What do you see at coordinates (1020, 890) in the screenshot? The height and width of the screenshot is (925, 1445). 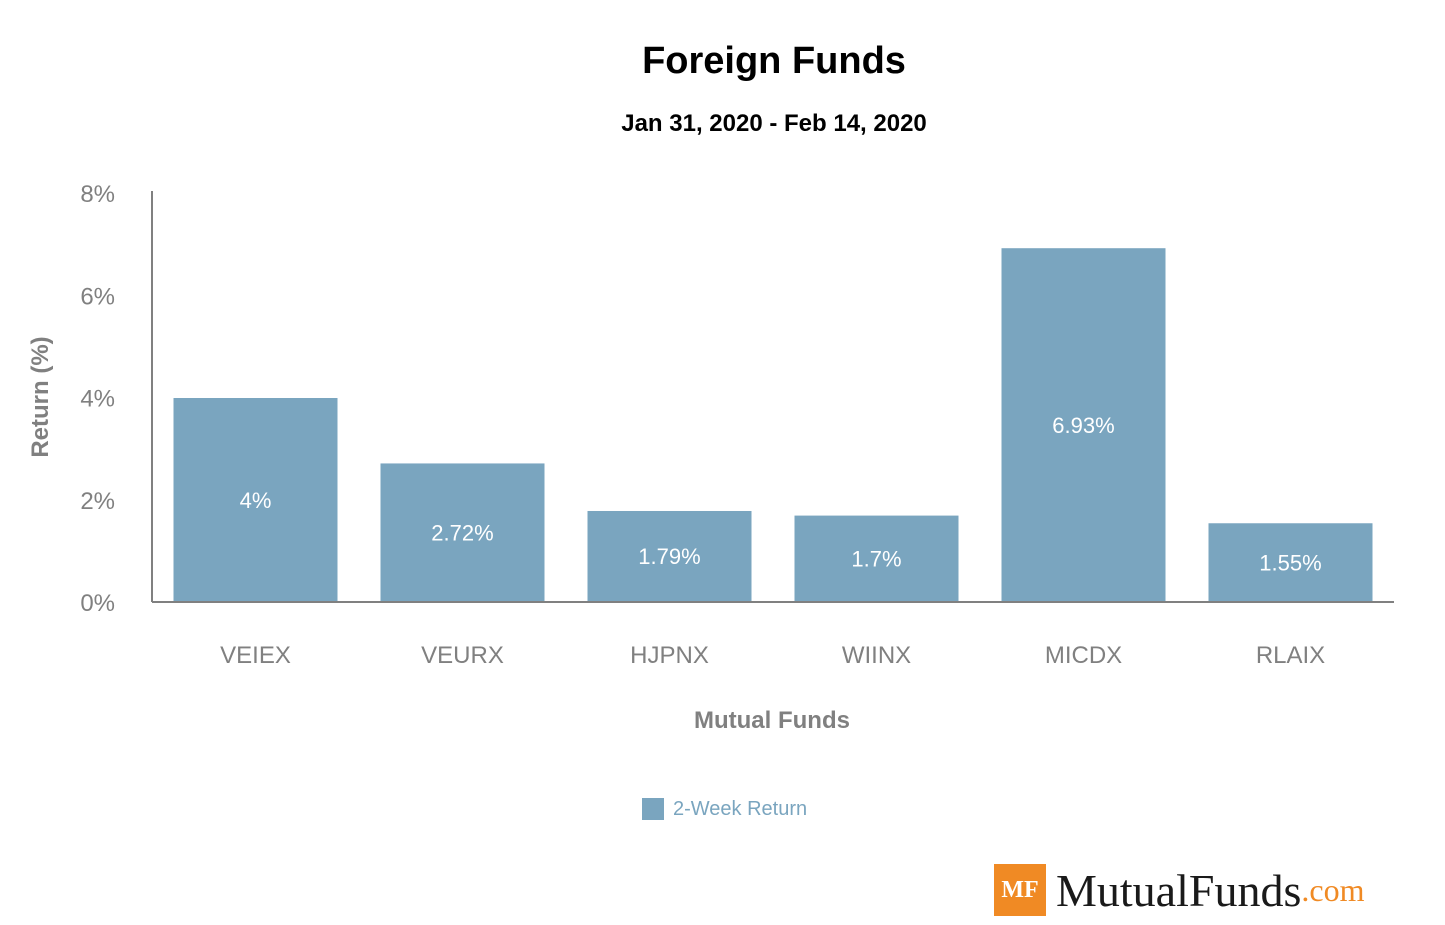 I see `brand-mark-icon: MF` at bounding box center [1020, 890].